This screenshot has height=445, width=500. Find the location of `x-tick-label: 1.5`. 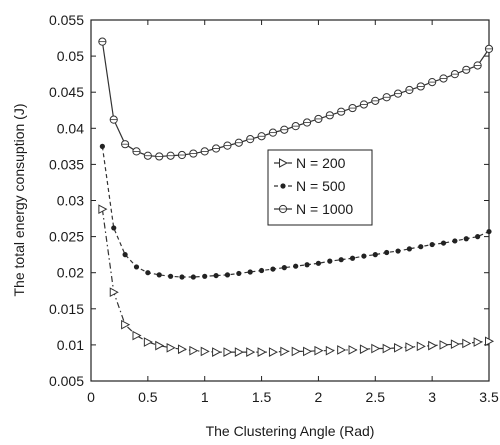

x-tick-label: 1.5 is located at coordinates (262, 397).